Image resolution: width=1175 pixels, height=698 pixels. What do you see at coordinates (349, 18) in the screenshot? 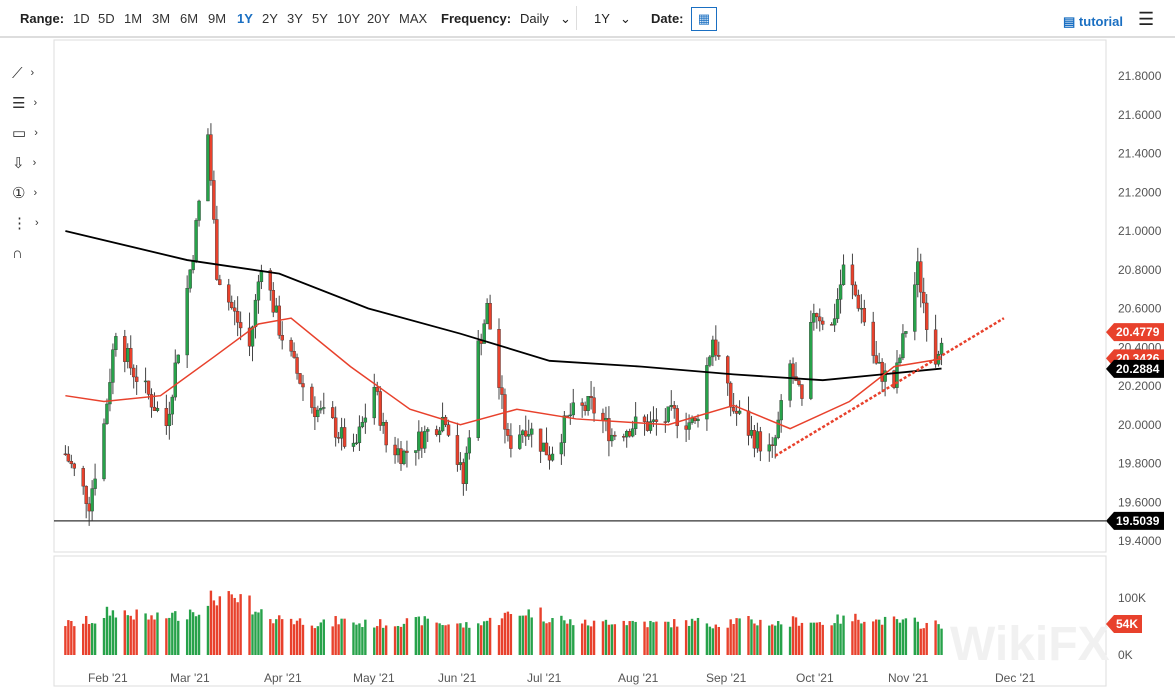
I see `range-10y: 10Y` at bounding box center [349, 18].